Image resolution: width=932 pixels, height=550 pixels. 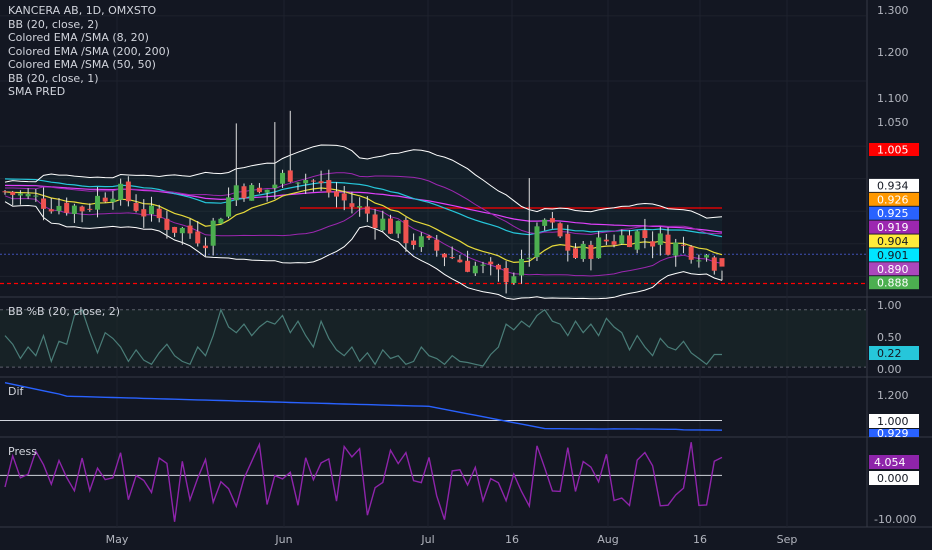 I want to click on pb-y-tick-05: 0.50, so click(x=889, y=337).